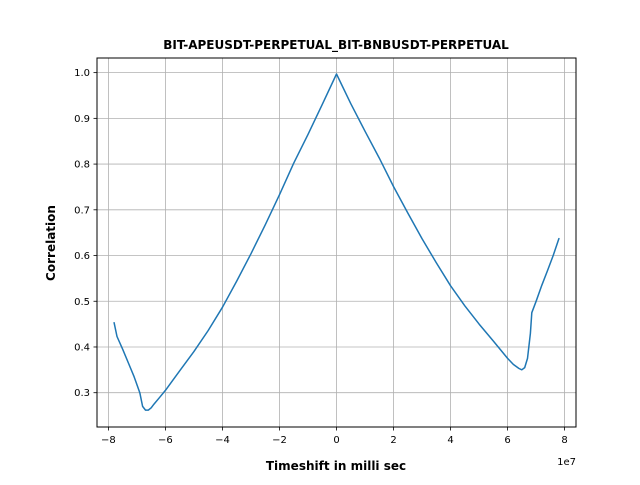  What do you see at coordinates (108, 440) in the screenshot?
I see `x-tick-label: −8` at bounding box center [108, 440].